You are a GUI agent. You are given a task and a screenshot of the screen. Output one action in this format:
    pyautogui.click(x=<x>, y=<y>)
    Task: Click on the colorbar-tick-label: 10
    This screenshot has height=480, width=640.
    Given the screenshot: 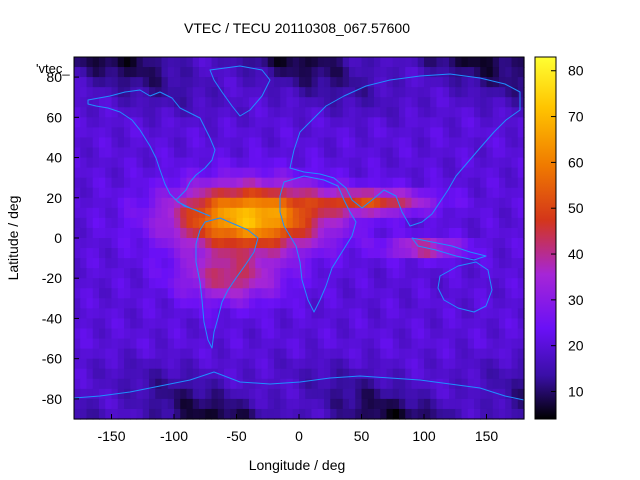 What is the action you would take?
    pyautogui.click(x=576, y=392)
    